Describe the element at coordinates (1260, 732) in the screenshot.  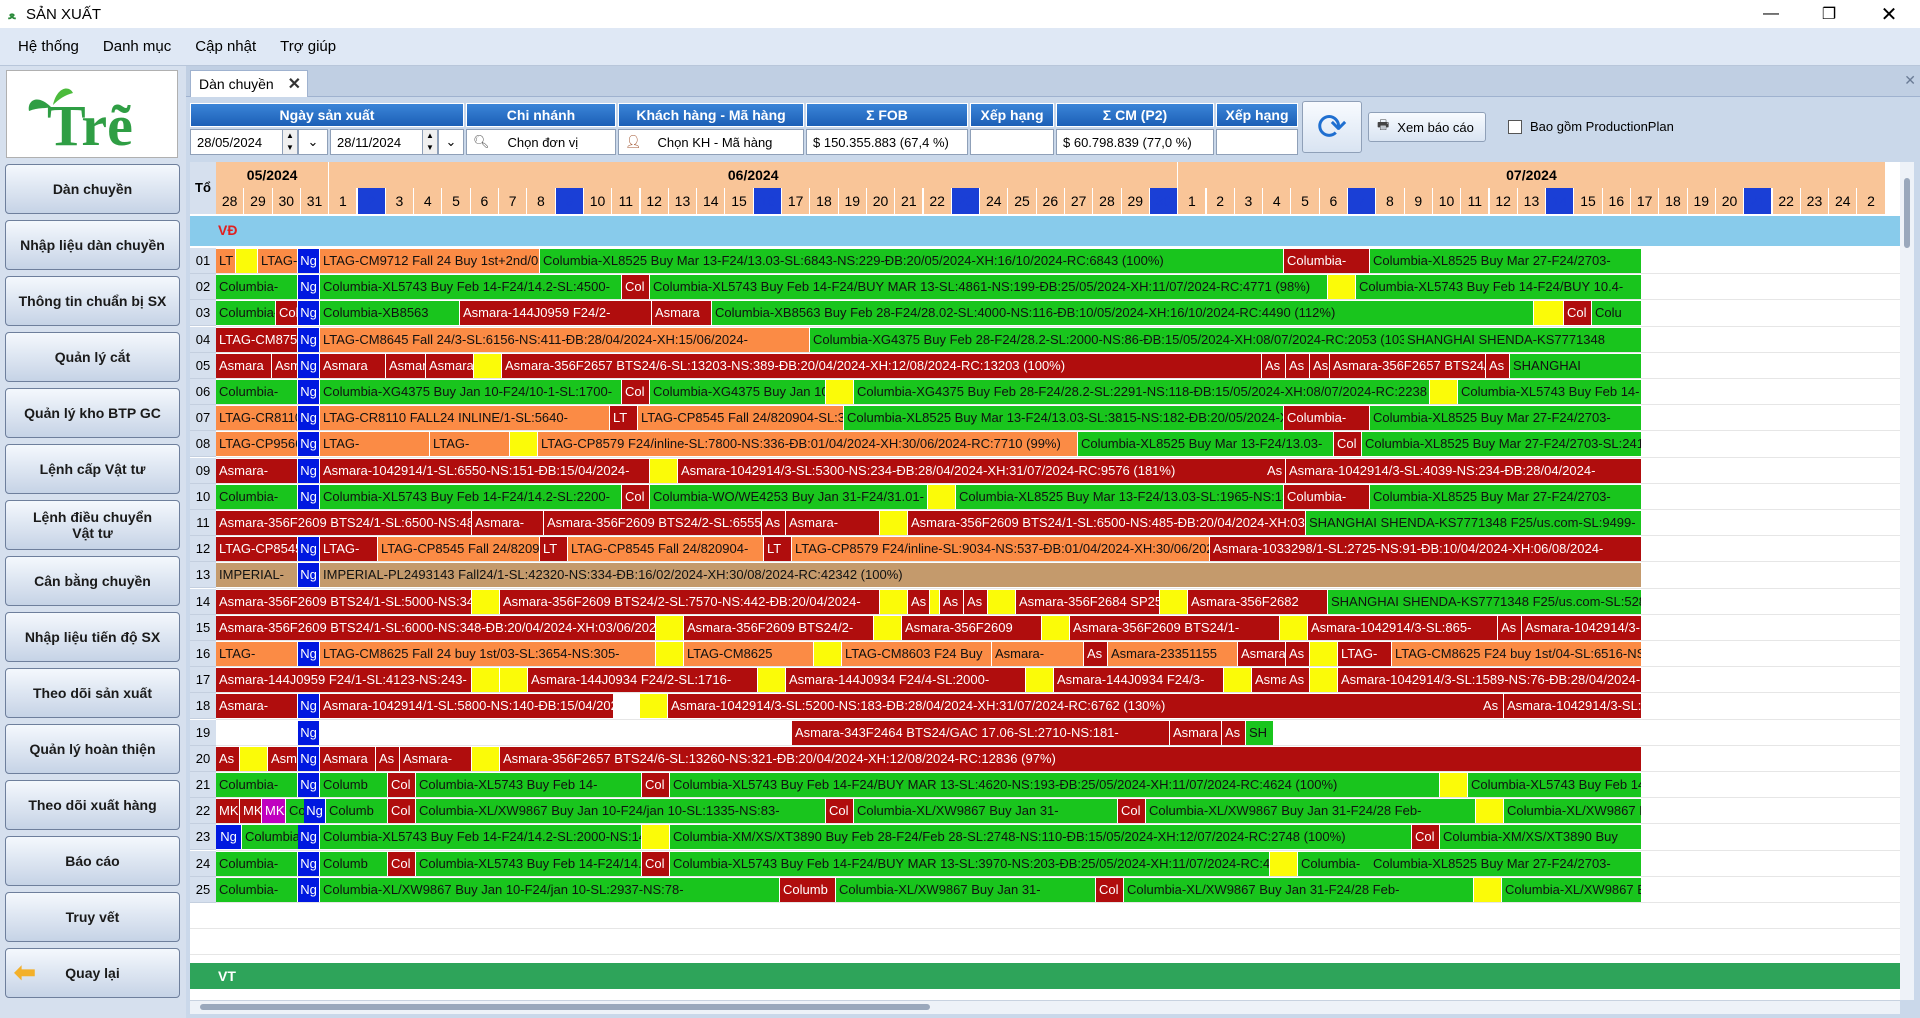
I see `order-bar: SH` at that location.